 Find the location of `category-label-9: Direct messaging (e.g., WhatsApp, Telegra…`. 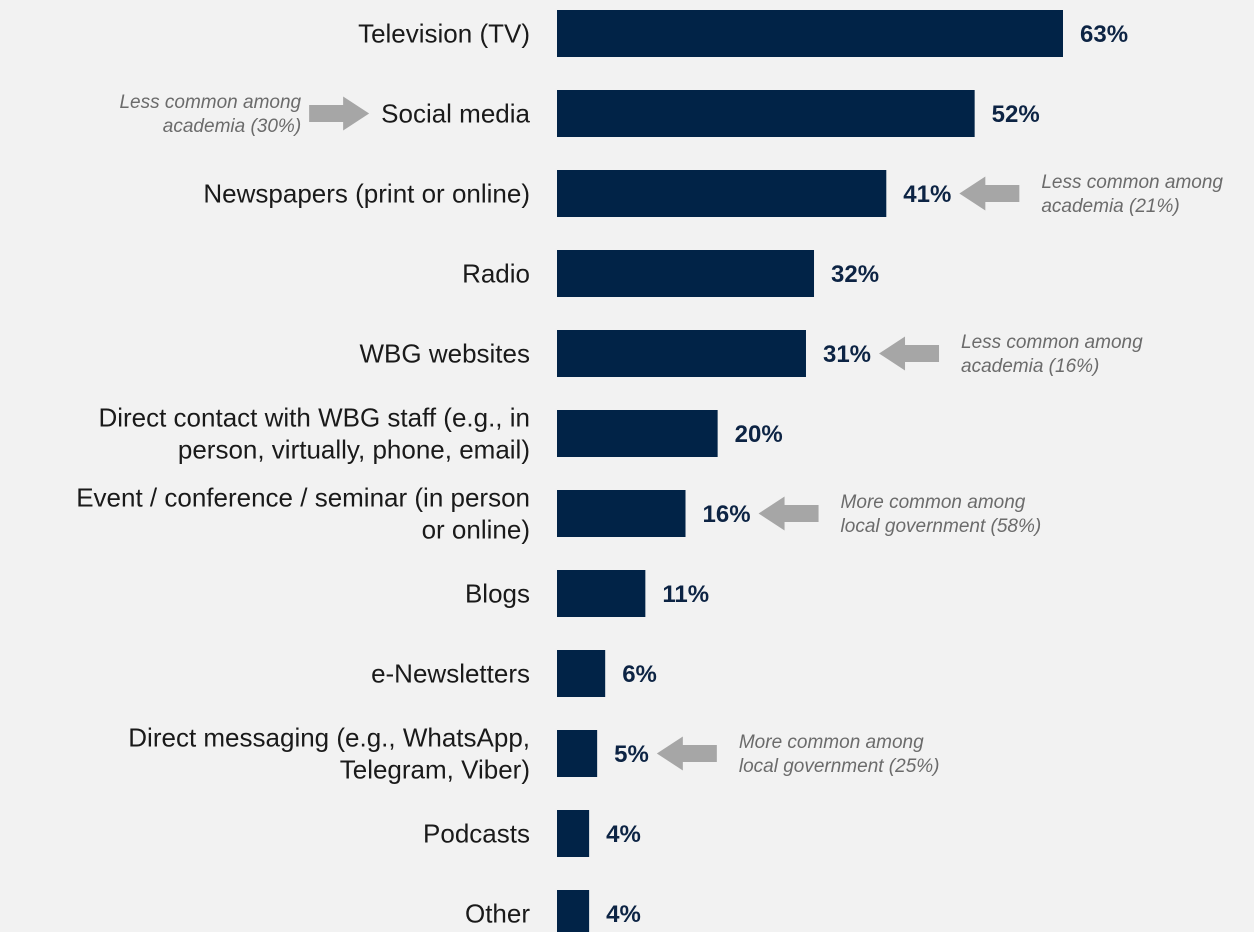

category-label-9: Direct messaging (e.g., WhatsApp, Telegra… is located at coordinates (329, 754).